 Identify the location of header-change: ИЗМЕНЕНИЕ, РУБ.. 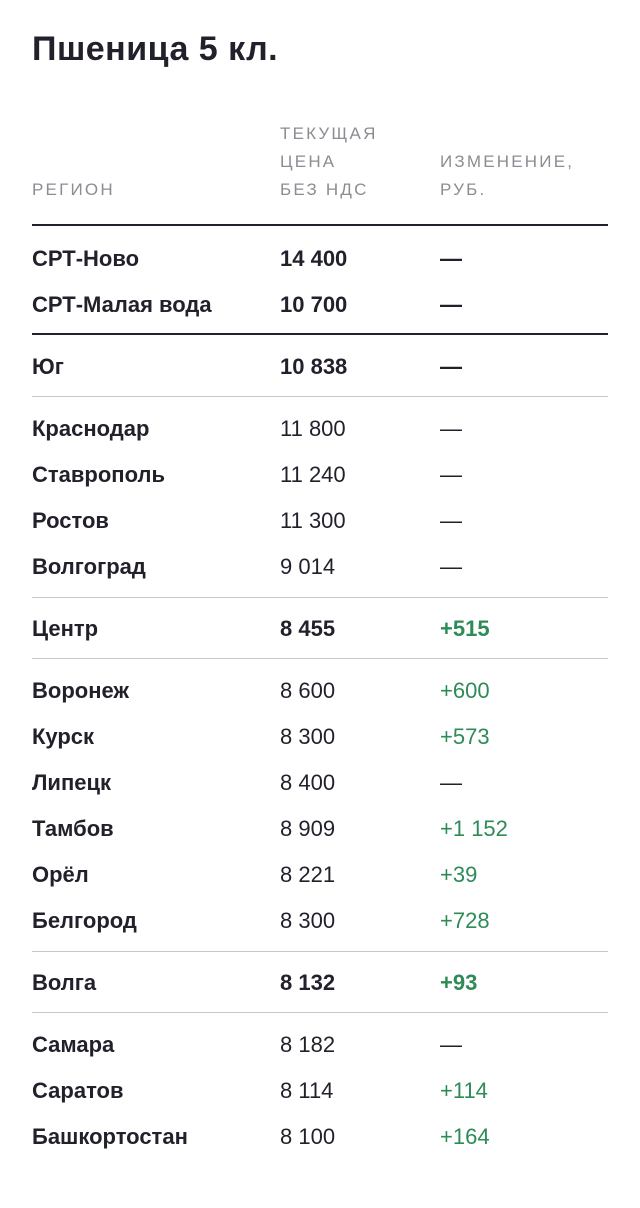
(507, 175).